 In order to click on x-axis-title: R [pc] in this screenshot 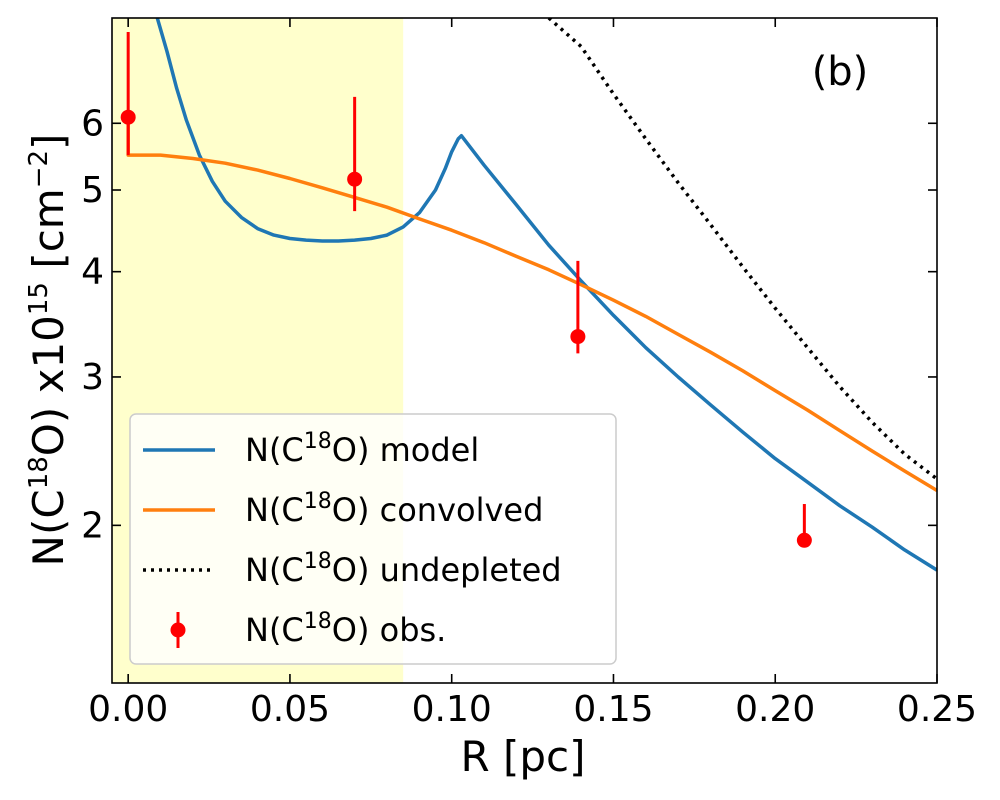, I will do `click(522, 756)`.